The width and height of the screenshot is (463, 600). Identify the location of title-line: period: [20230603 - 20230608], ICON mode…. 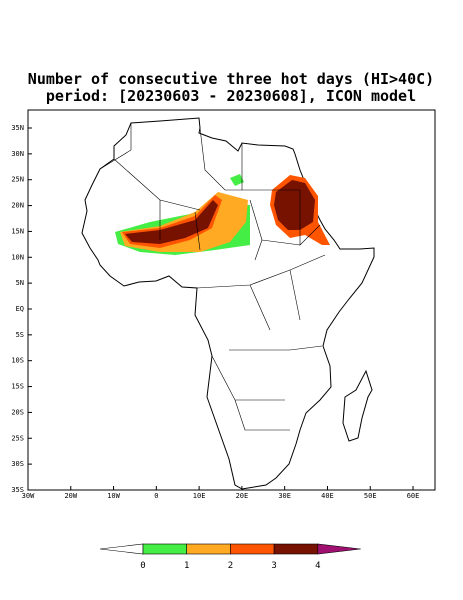
(231, 96).